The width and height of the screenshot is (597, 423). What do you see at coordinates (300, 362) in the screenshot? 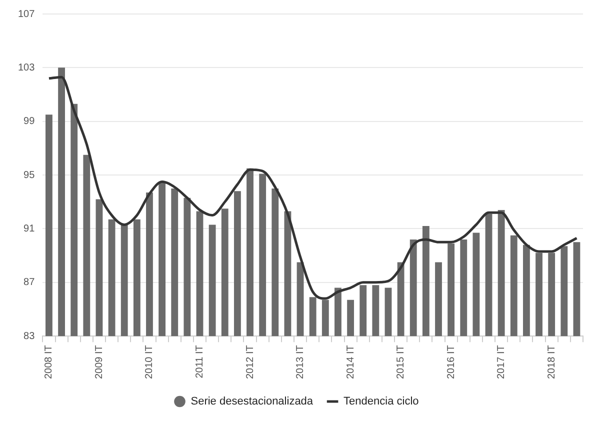
I see `x-tick-label: 2013 IT` at bounding box center [300, 362].